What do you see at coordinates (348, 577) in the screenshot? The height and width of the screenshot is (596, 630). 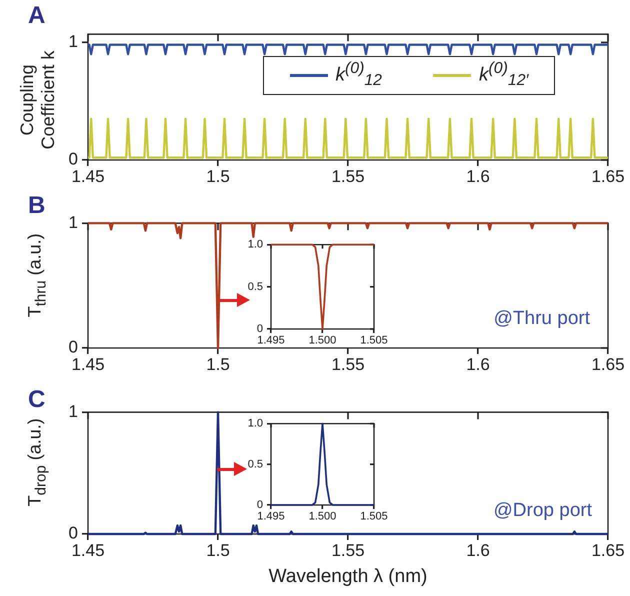 I see `x-axis-title: Wavelength λ (nm)` at bounding box center [348, 577].